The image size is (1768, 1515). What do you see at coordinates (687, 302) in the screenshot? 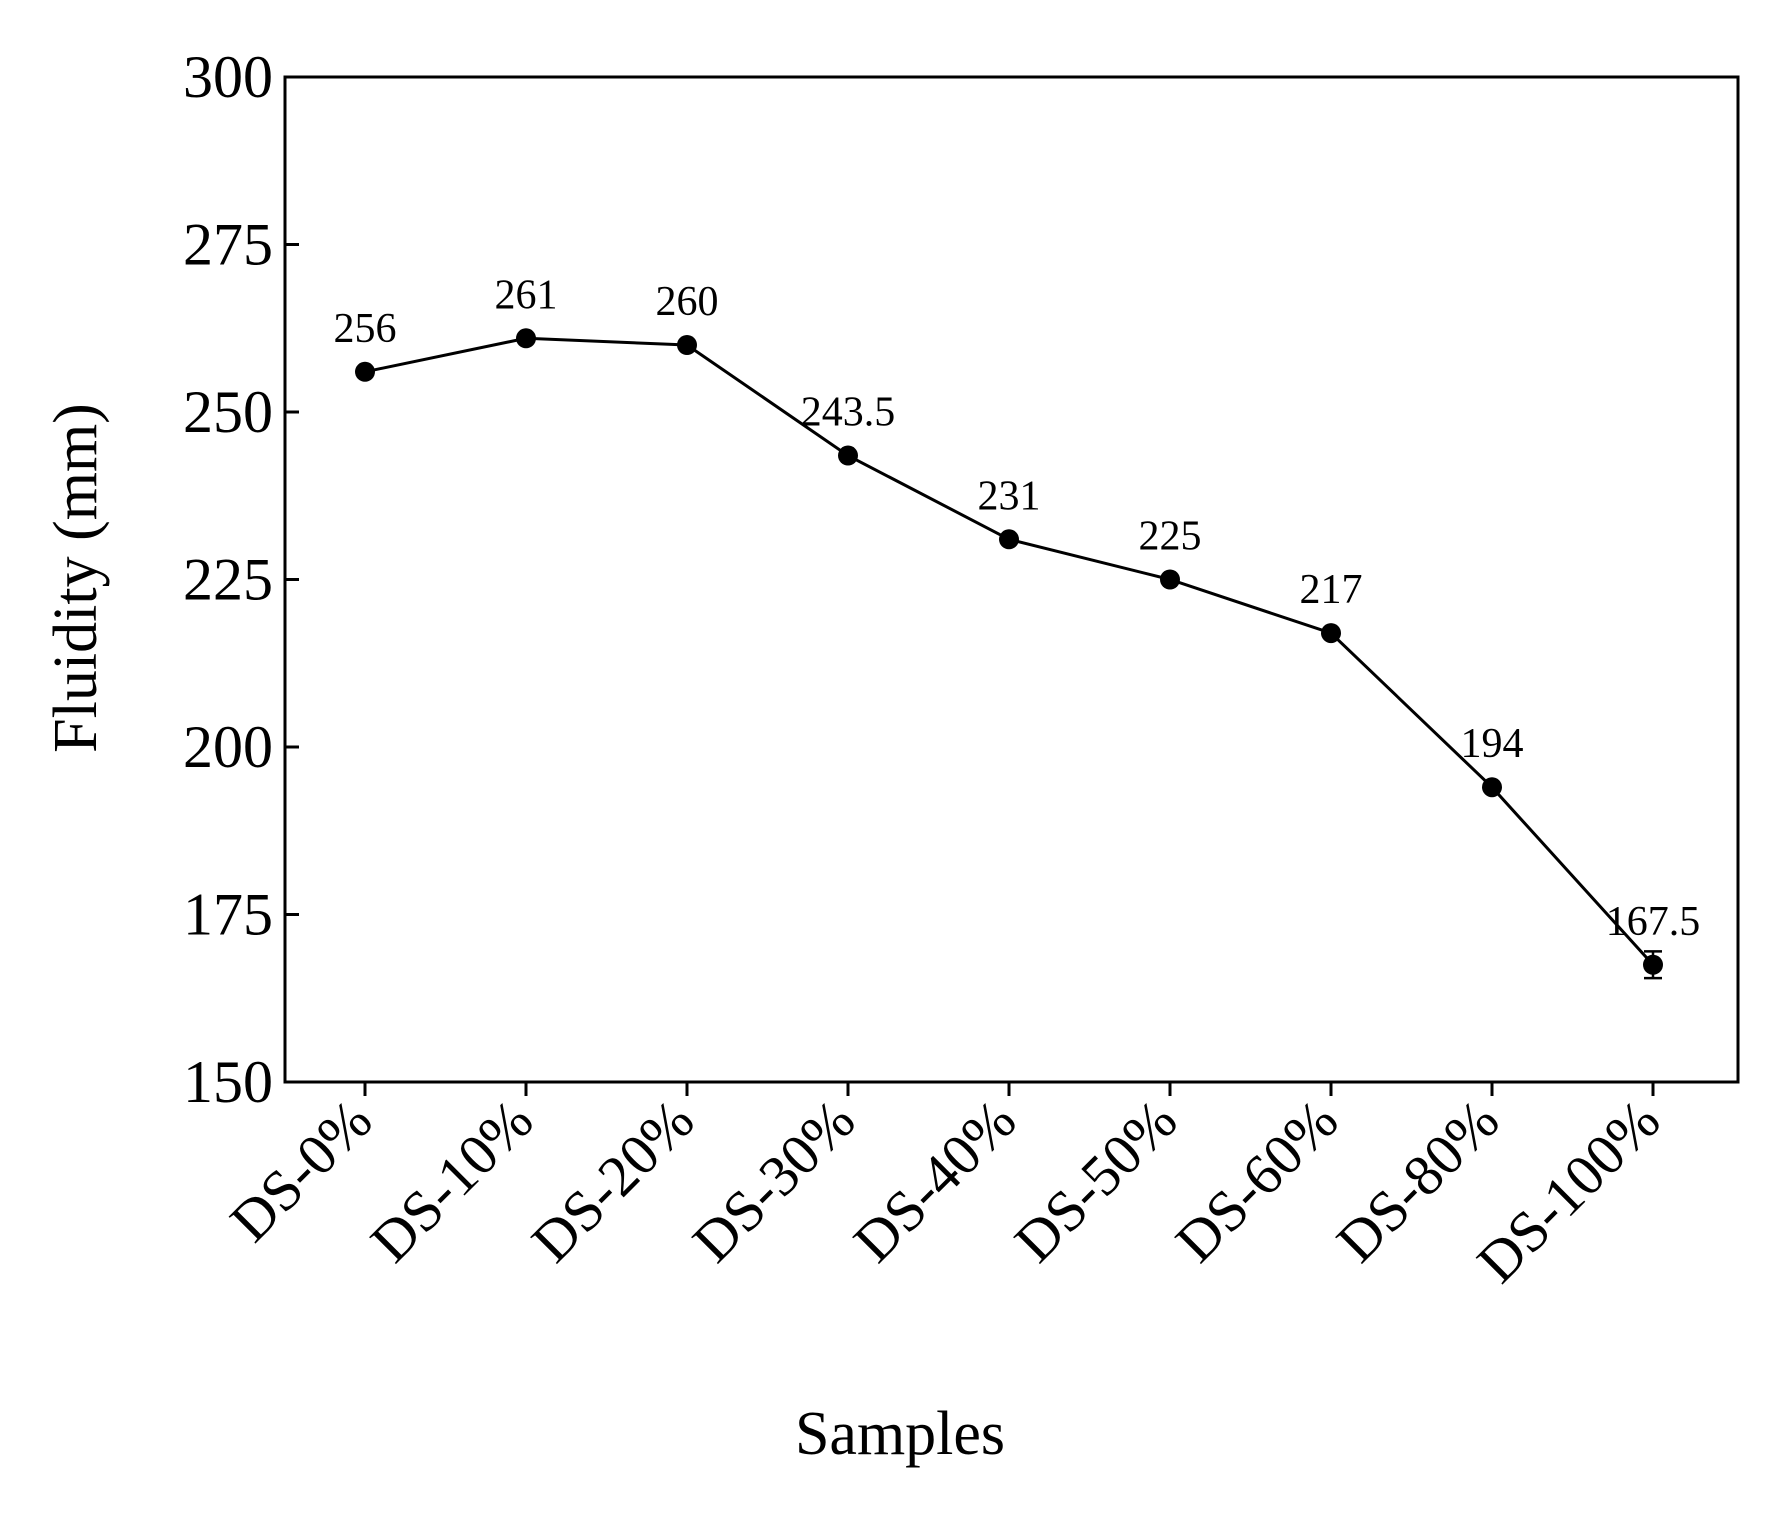
I see `data-label: 260` at bounding box center [687, 302].